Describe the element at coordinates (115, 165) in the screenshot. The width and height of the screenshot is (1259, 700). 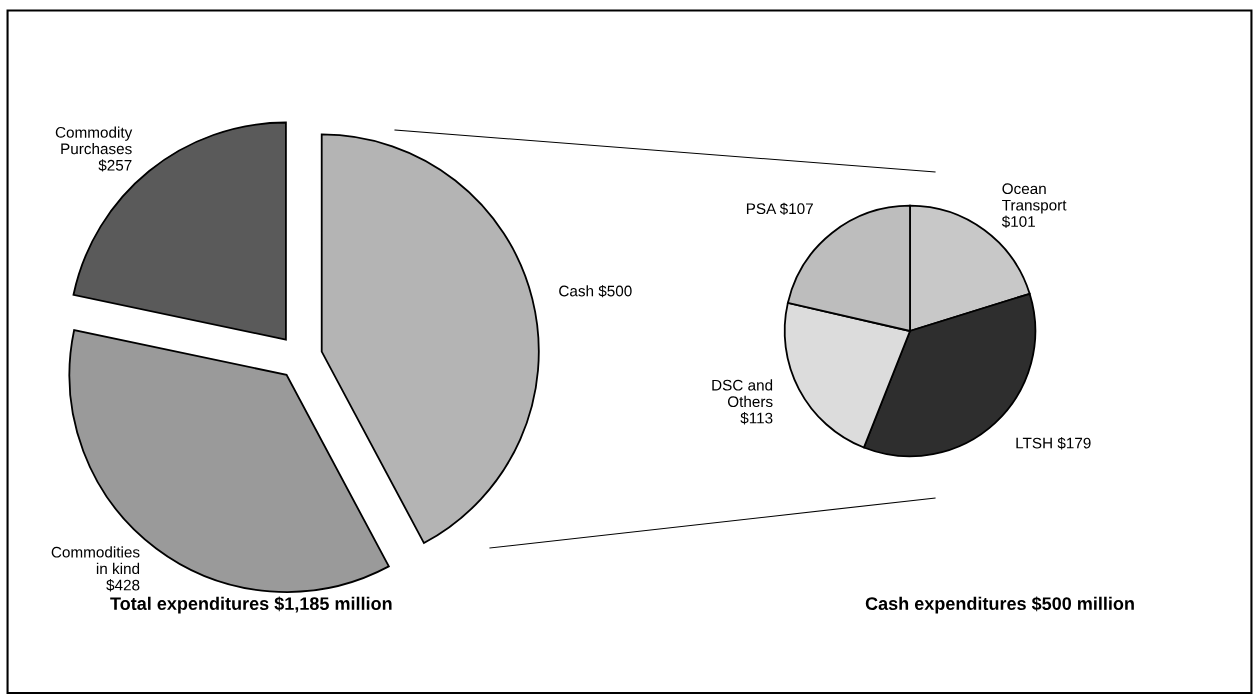
I see `data-label: $257` at that location.